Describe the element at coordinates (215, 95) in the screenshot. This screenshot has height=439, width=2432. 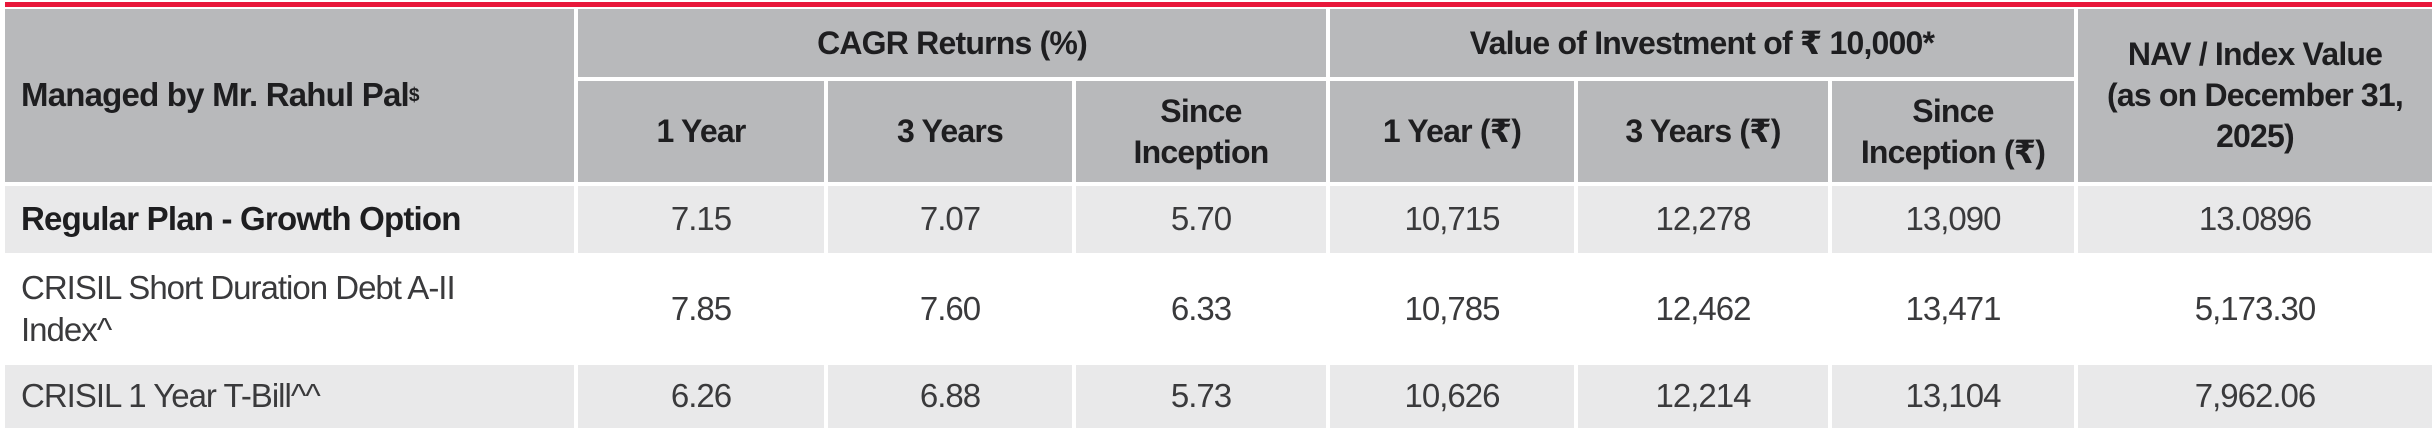
I see `managed-by-text: Managed by Mr. Rahul Pal` at that location.